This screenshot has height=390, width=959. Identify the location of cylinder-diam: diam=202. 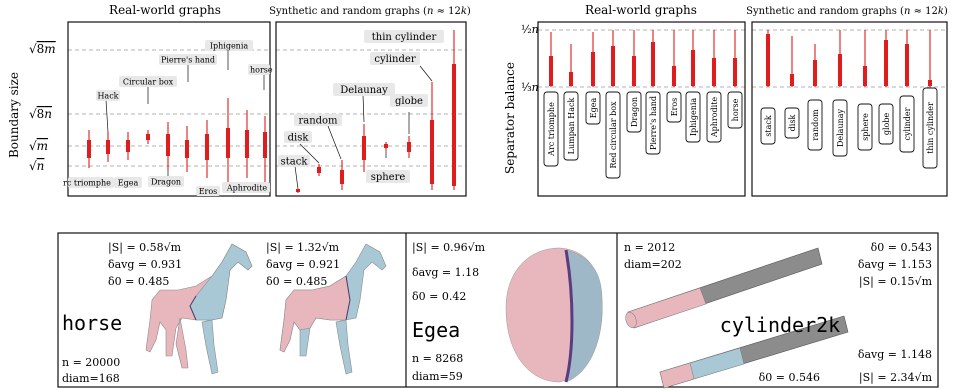
(653, 264).